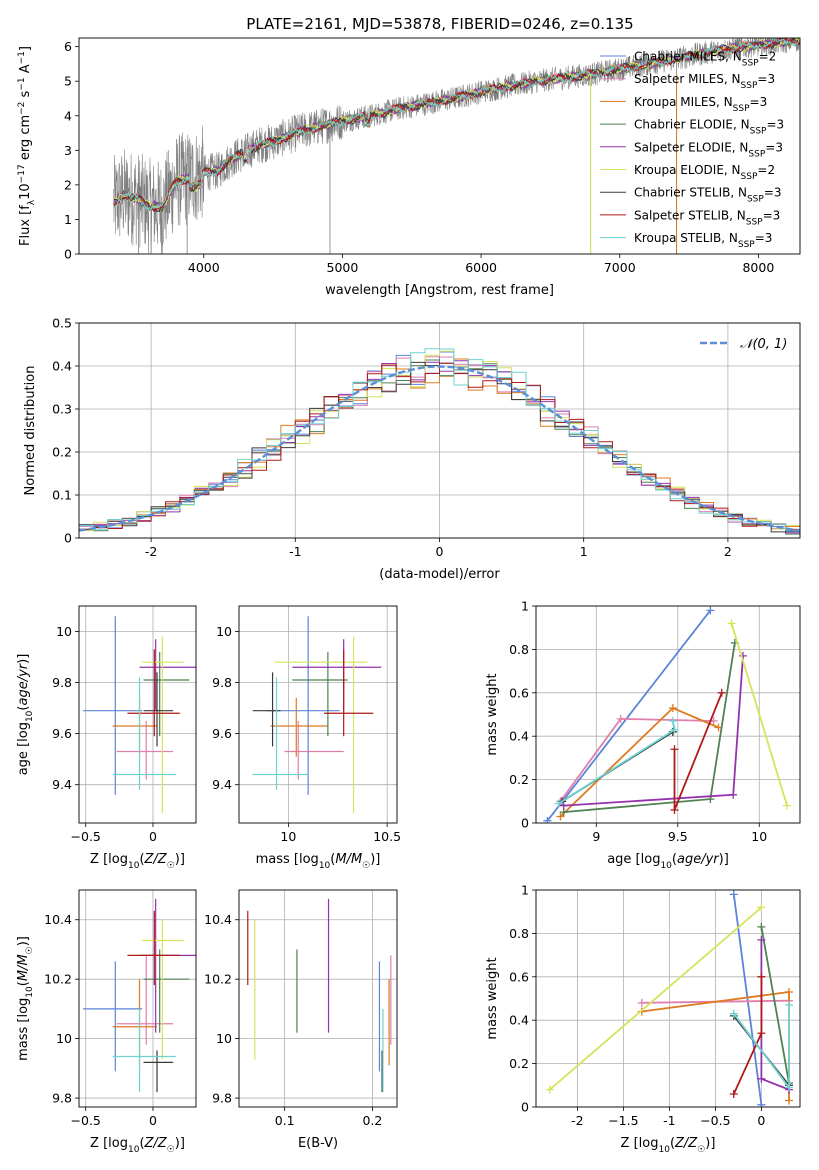 This screenshot has height=1170, width=819. Describe the element at coordinates (166, 694) in the screenshot. I see `errorbar-chabrier-elodie` at that location.